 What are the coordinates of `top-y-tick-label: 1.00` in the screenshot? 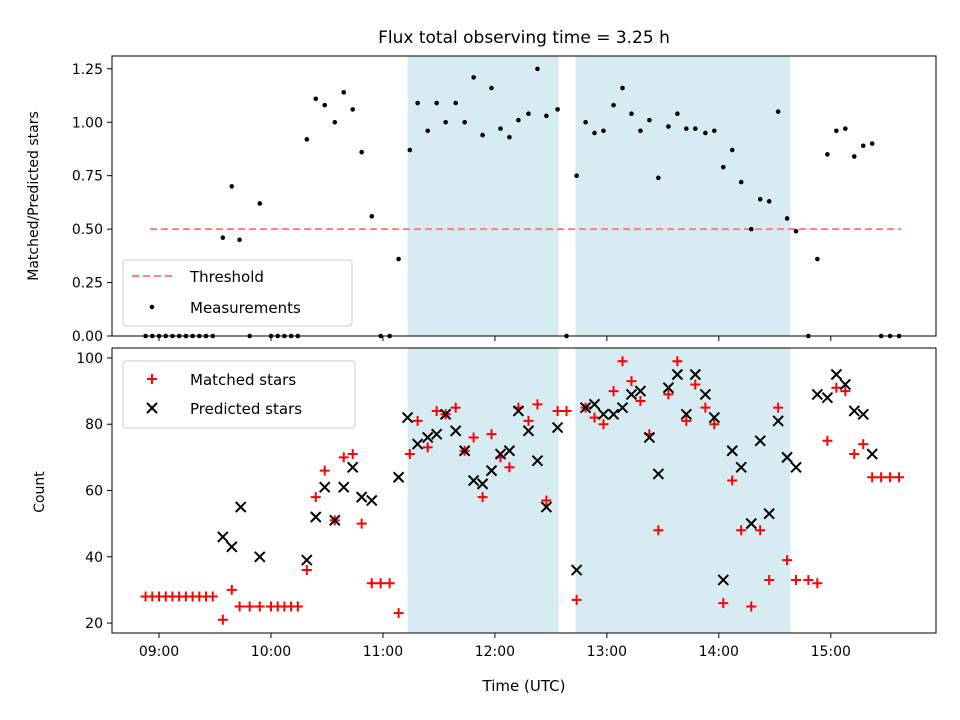 It's located at (87, 123).